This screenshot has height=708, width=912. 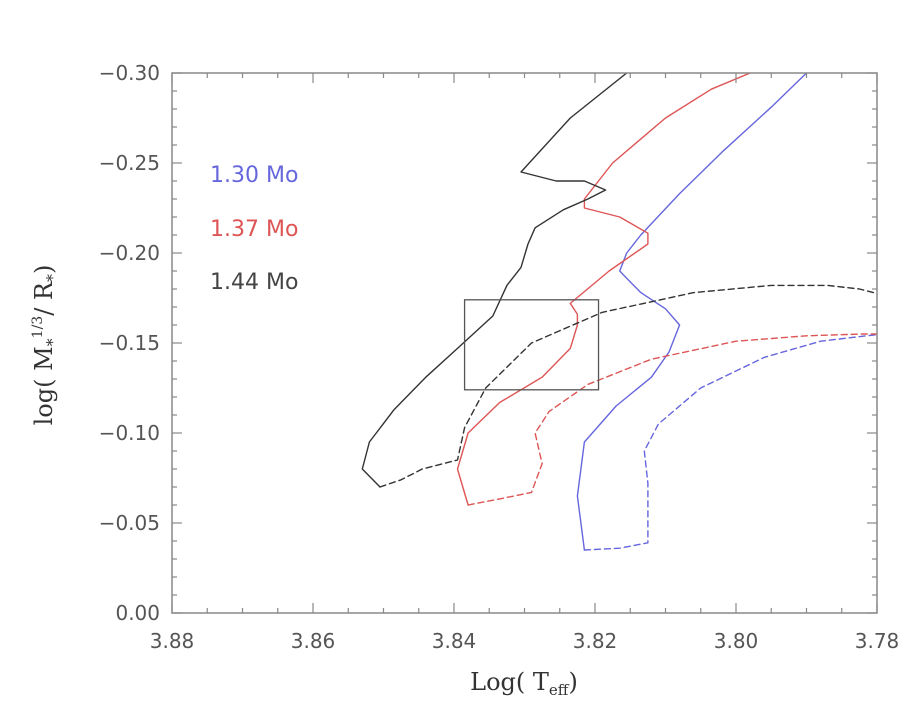 What do you see at coordinates (129, 343) in the screenshot?
I see `y-tick-label: −0.15` at bounding box center [129, 343].